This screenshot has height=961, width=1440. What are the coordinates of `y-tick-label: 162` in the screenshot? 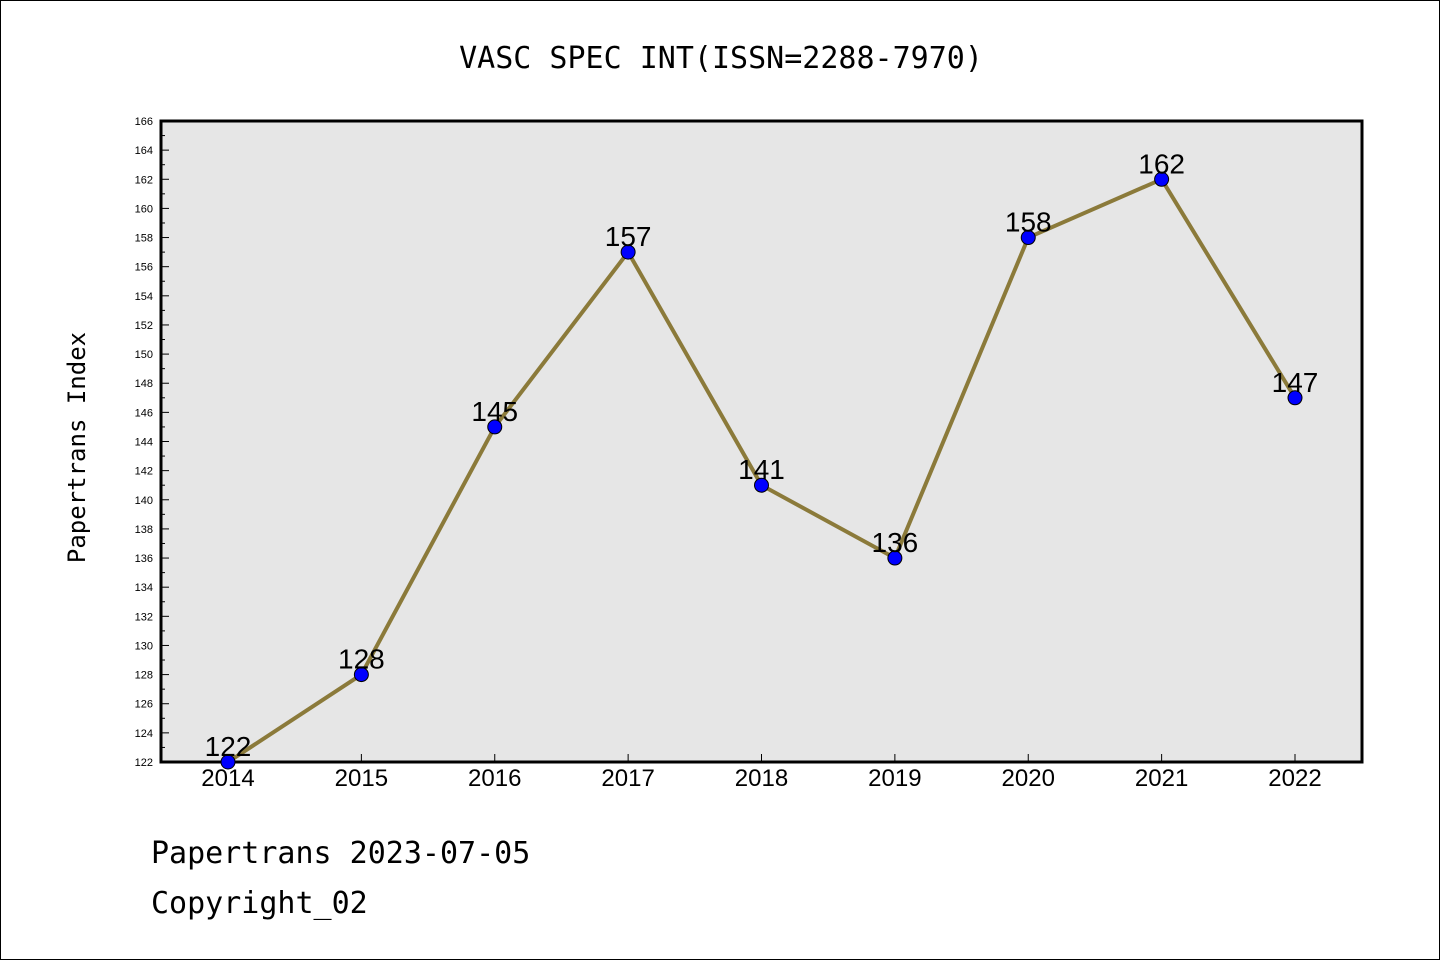 It's located at (144, 180).